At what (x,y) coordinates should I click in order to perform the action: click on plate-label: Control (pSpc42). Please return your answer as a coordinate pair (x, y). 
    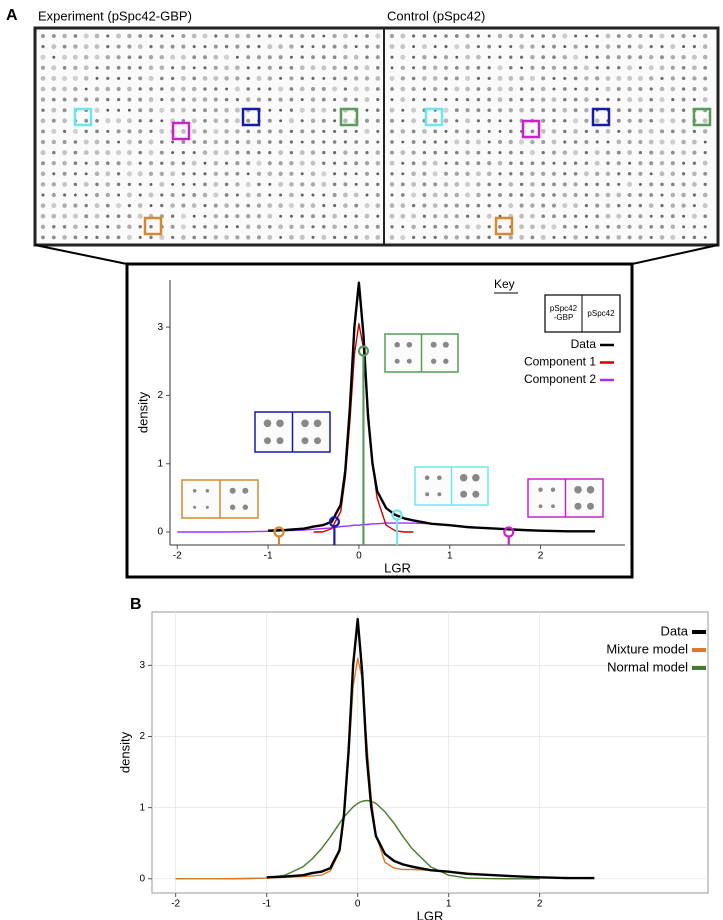
    Looking at the image, I should click on (436, 15).